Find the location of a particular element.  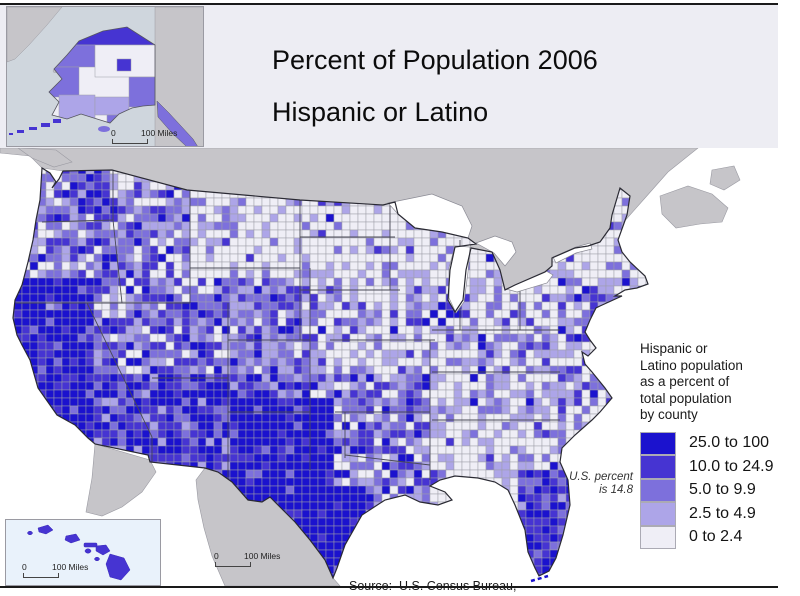

legend-title-line: Hispanic or is located at coordinates (674, 348).